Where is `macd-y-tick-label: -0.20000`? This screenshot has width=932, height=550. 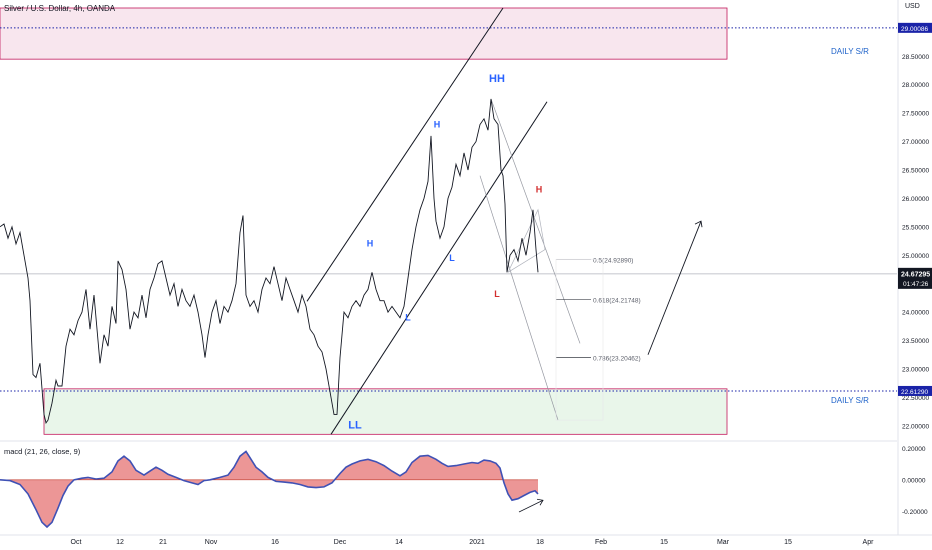
macd-y-tick-label: -0.20000 is located at coordinates (915, 512).